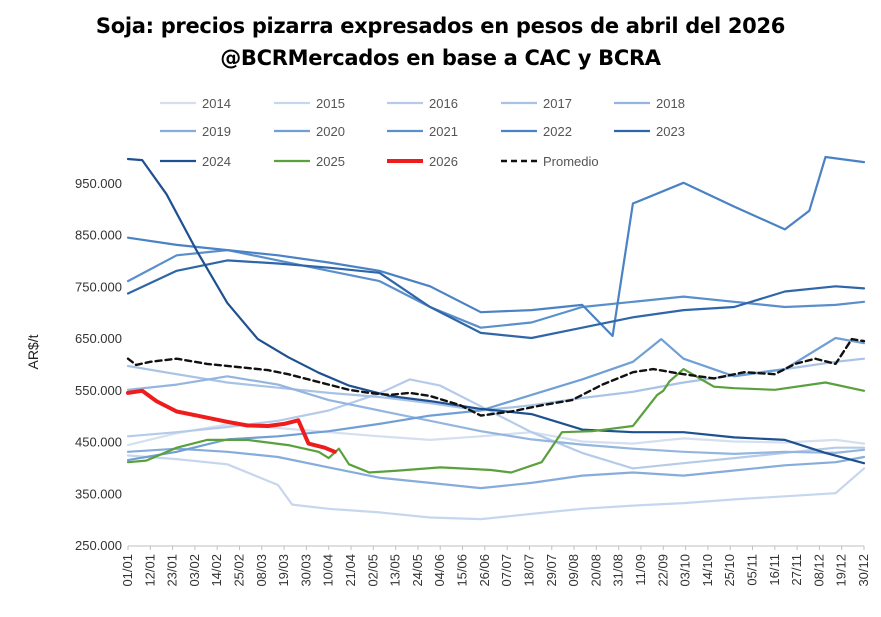  Describe the element at coordinates (443, 161) in the screenshot. I see `legend-label-2026: 2026` at that location.